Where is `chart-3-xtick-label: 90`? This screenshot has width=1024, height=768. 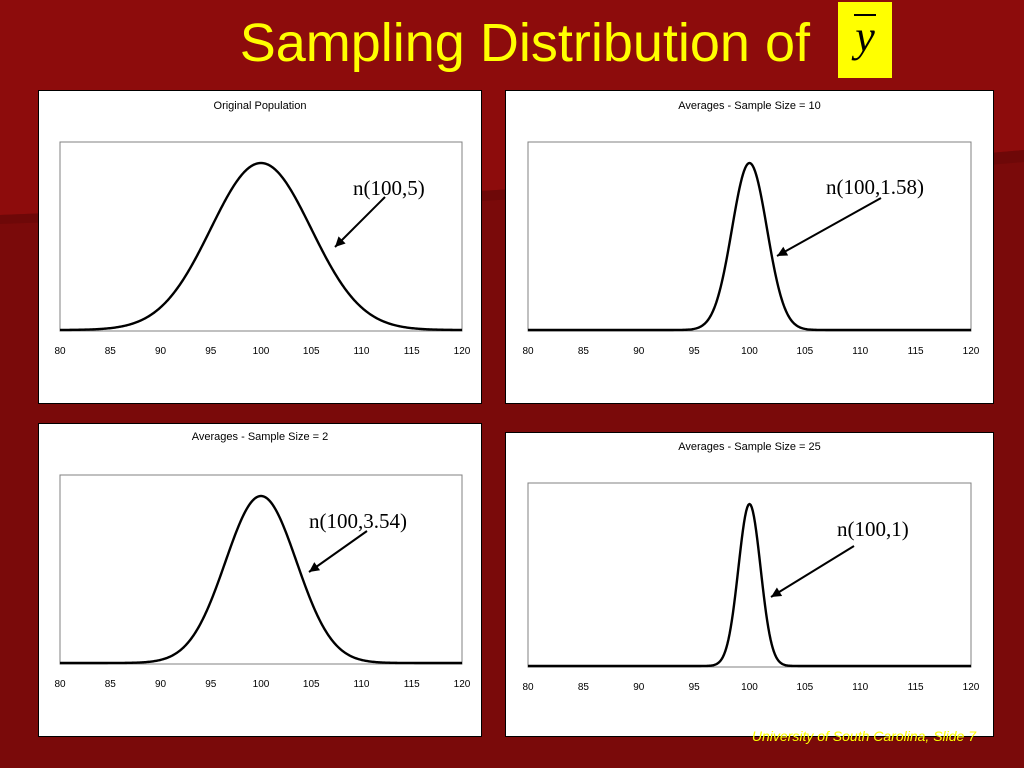
chart-3-xtick-label: 90 is located at coordinates (161, 684).